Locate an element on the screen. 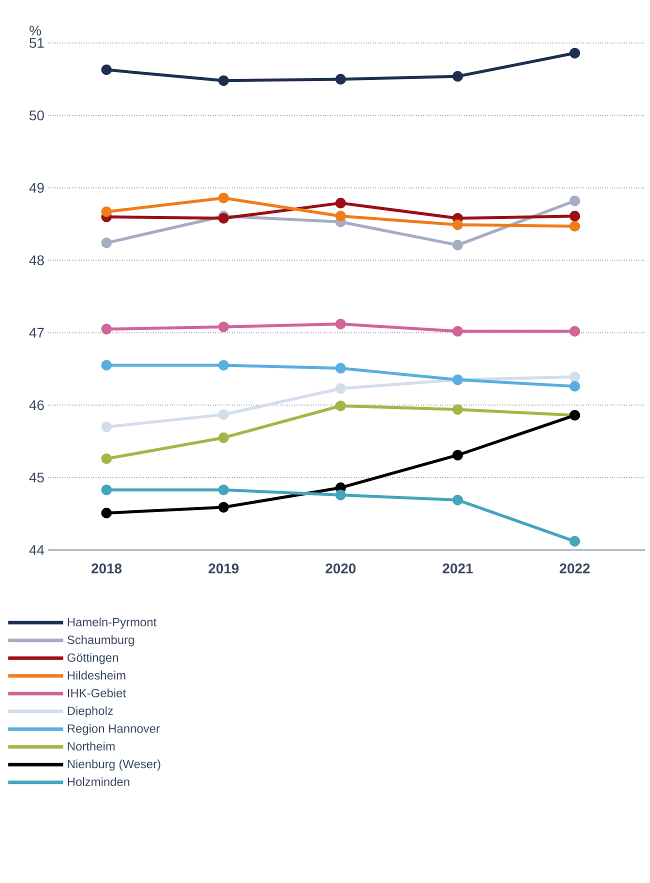 The width and height of the screenshot is (650, 883). legend-label: Holzminden is located at coordinates (99, 781).